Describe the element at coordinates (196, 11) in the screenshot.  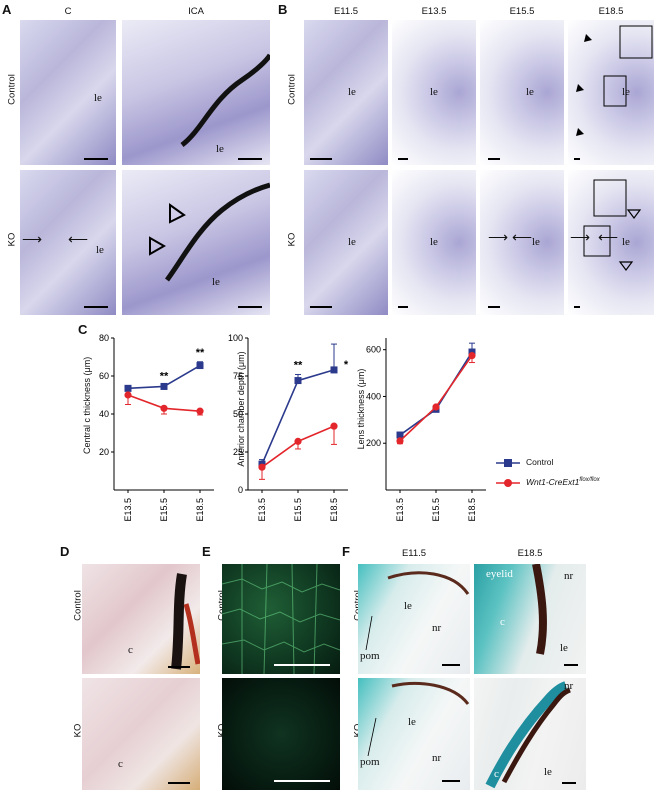
I see `panel-a-col-ica: ICA` at that location.